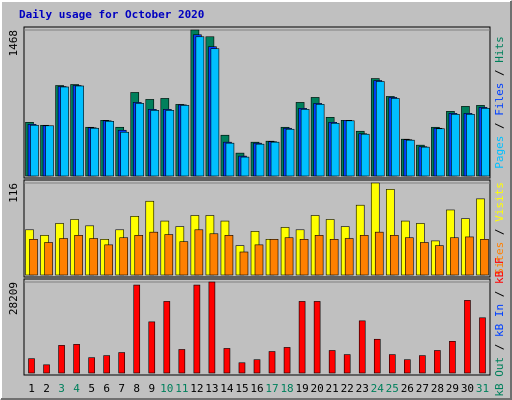  I want to click on legend-entry: Files, so click(499, 99).